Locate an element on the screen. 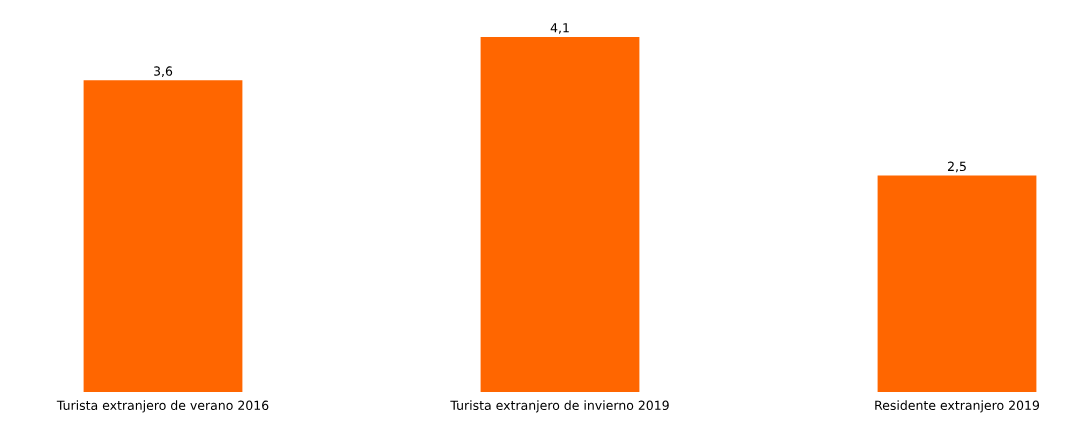 This screenshot has height=428, width=1080. data-label: 4,1 is located at coordinates (559, 28).